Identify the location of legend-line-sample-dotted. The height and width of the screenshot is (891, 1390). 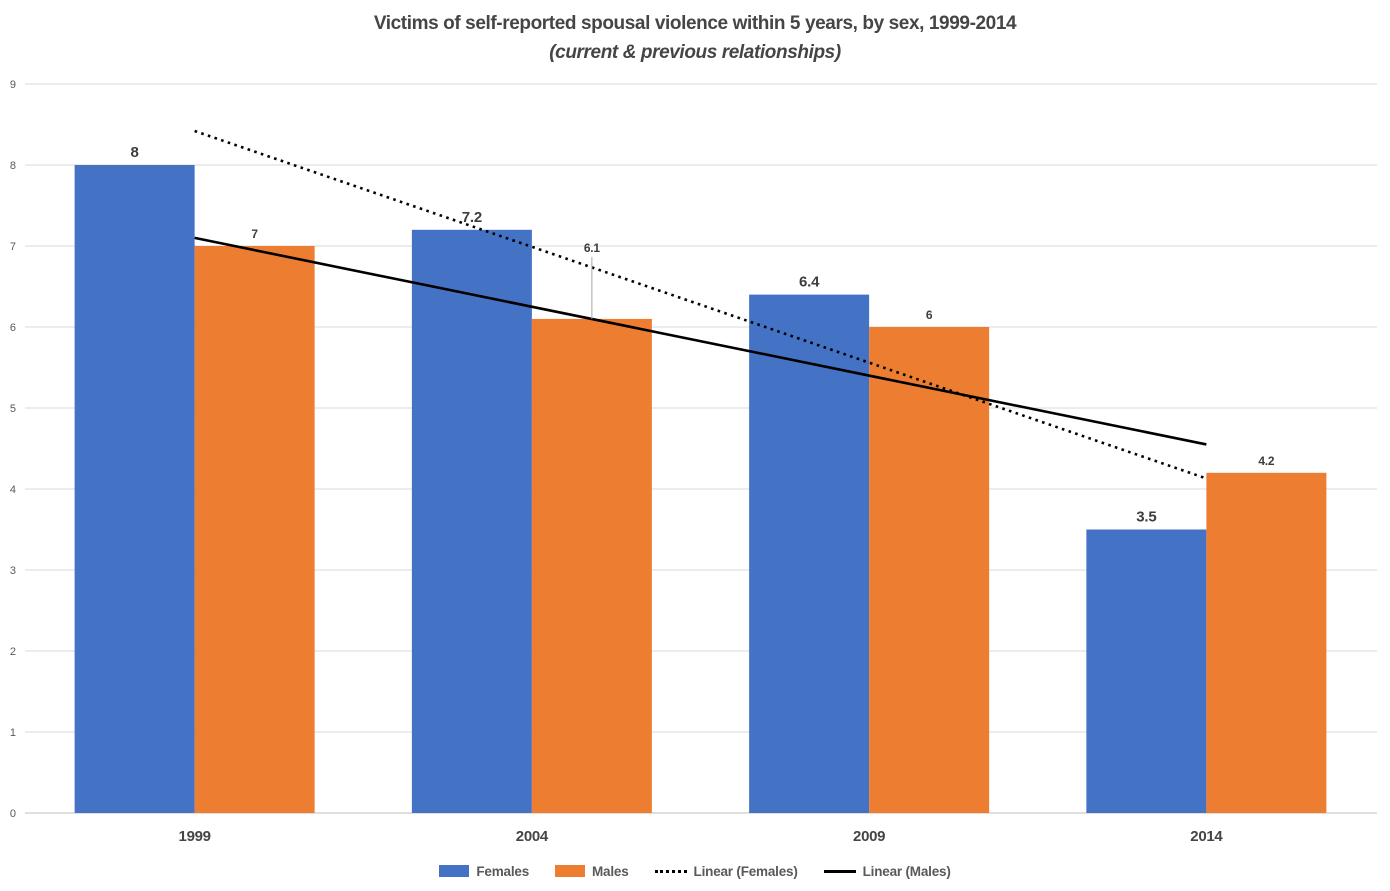
(670, 871).